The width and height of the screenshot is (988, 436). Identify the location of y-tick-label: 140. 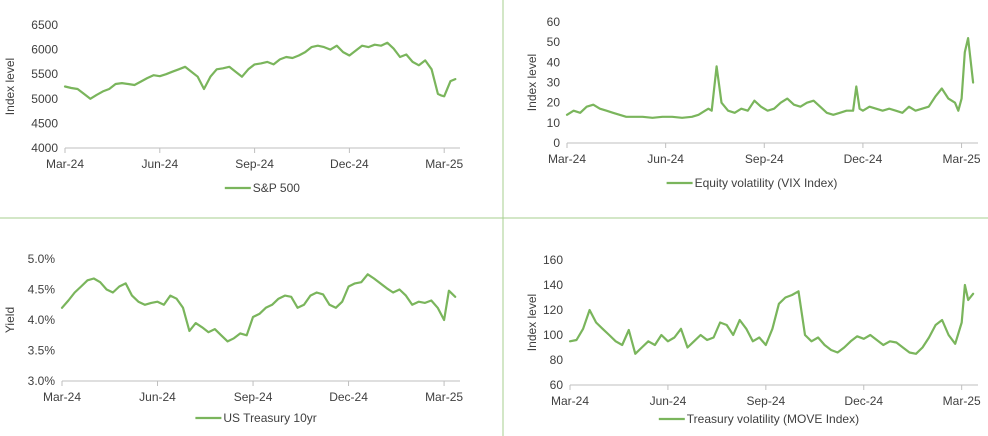
(553, 285).